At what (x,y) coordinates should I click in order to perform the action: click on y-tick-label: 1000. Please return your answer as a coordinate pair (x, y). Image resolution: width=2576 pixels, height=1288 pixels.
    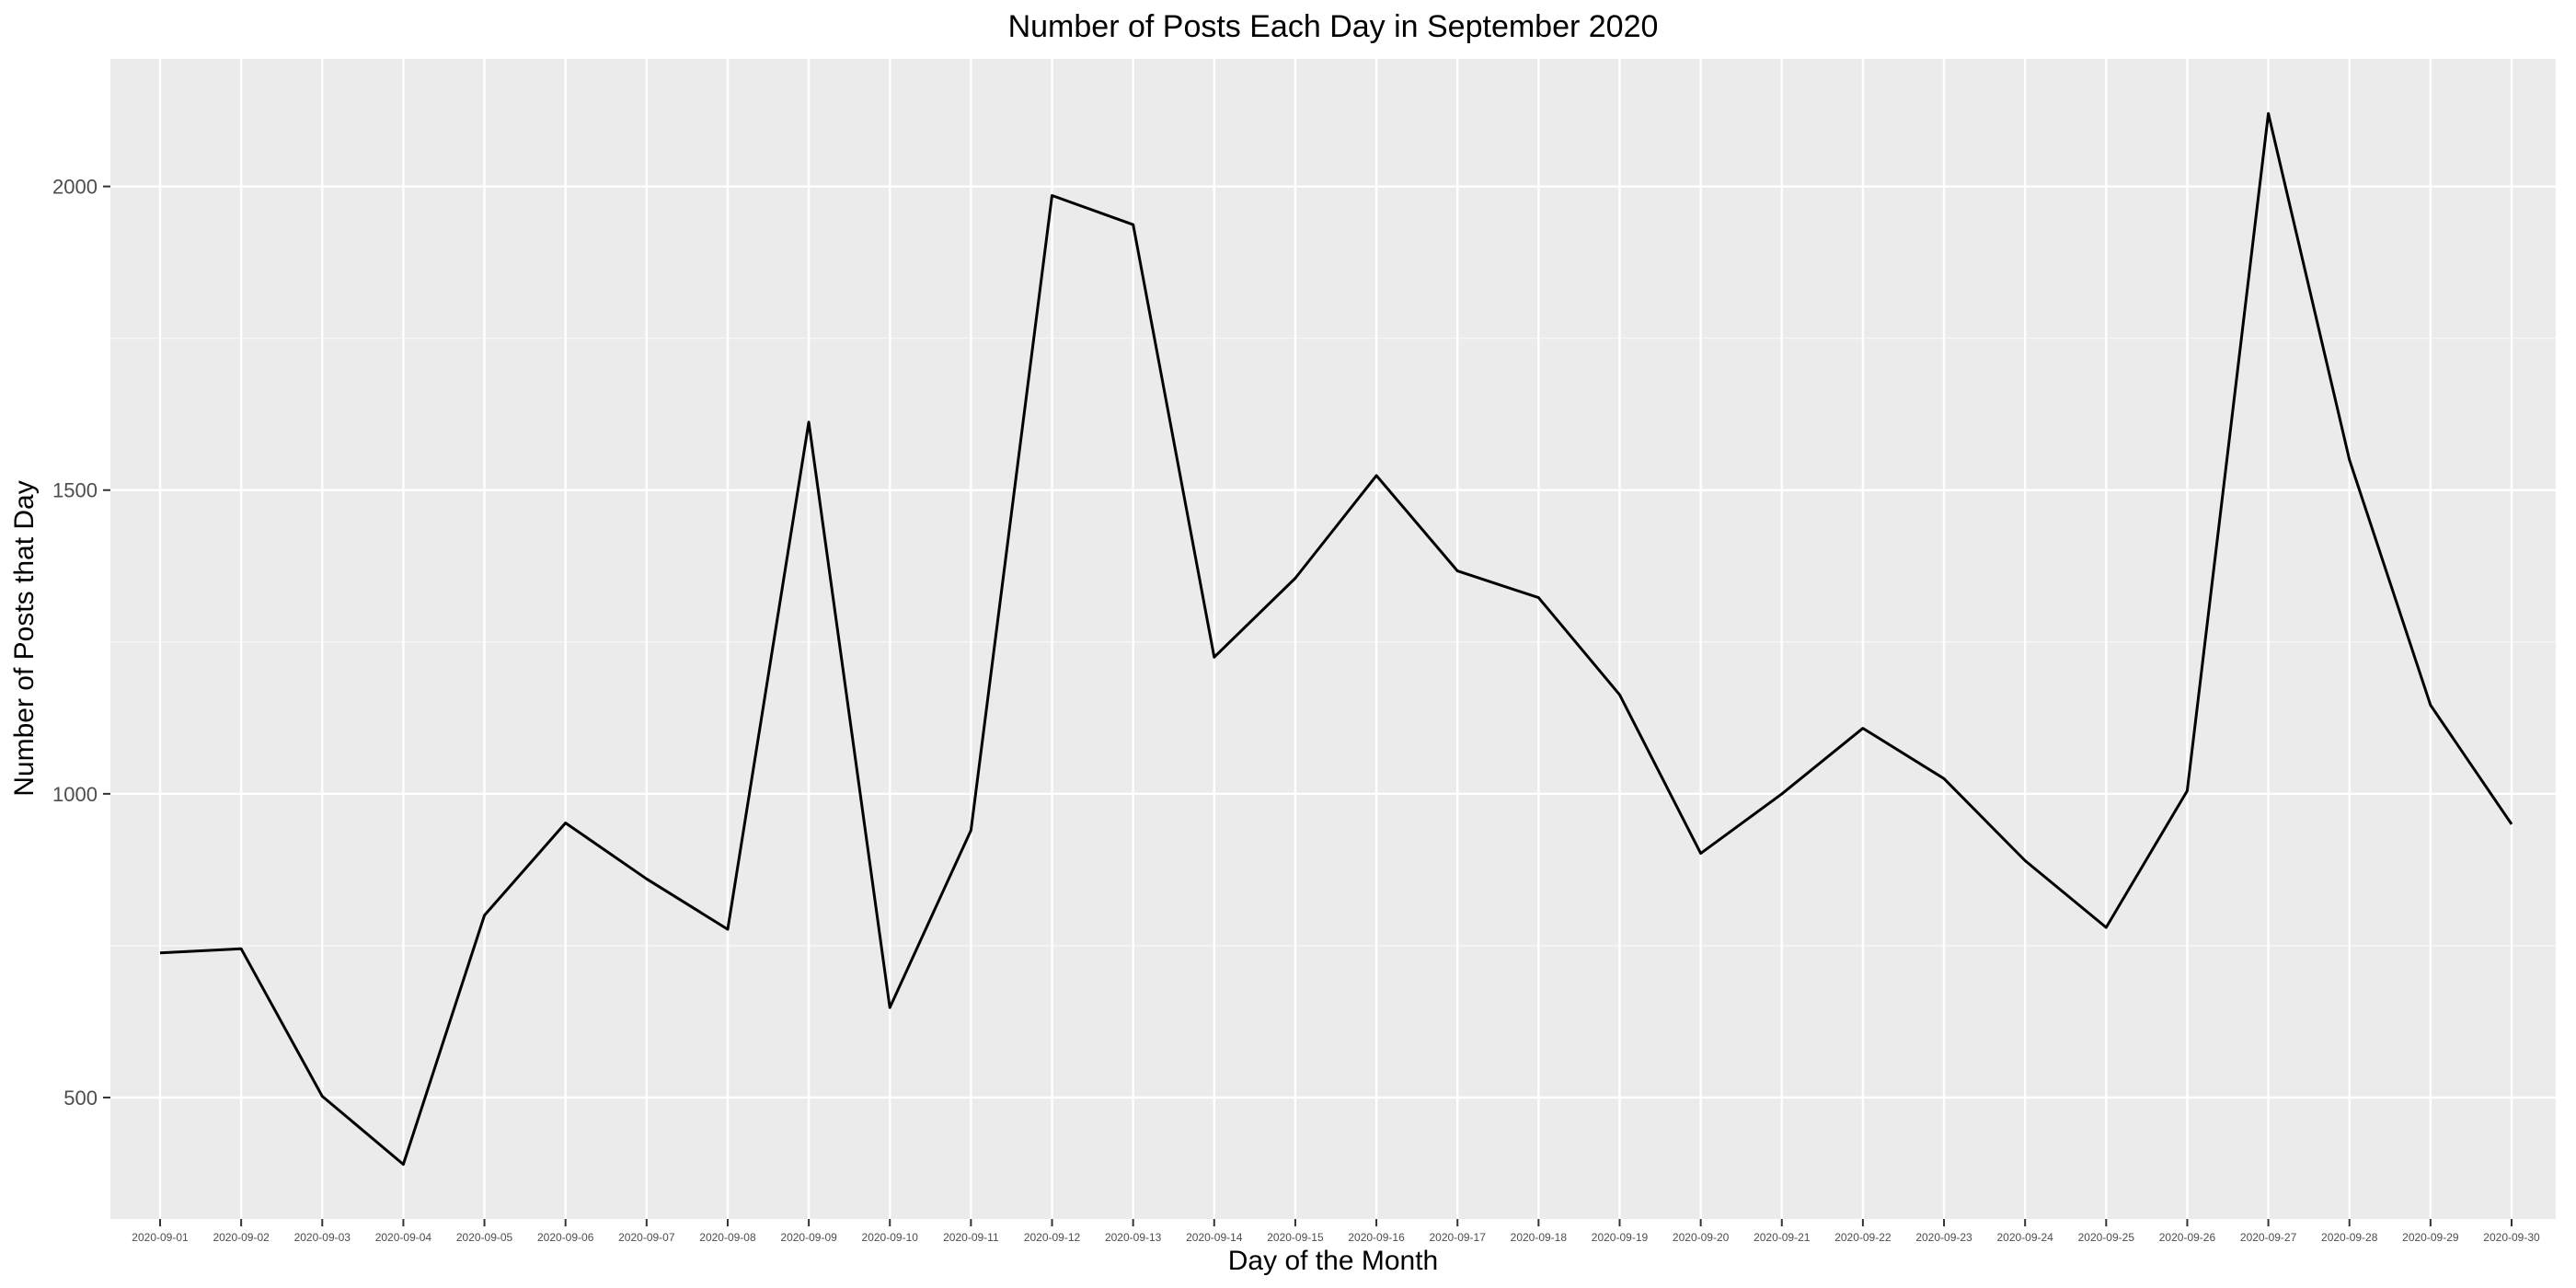
    Looking at the image, I should click on (75, 794).